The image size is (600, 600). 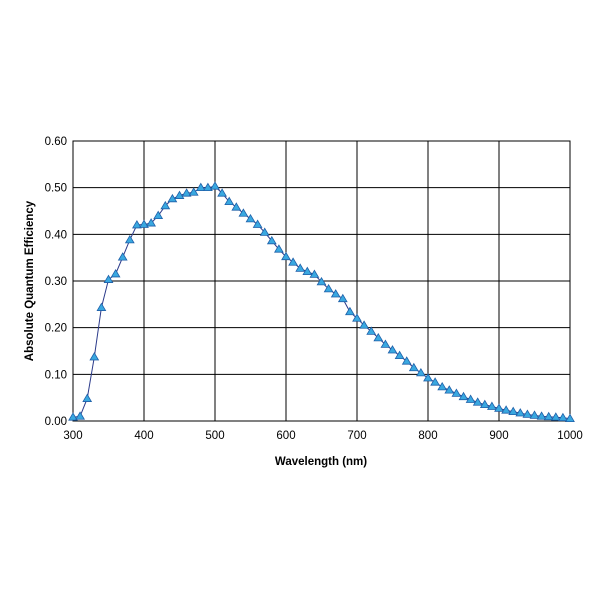 What do you see at coordinates (56, 329) in the screenshot?
I see `y-tick-label: 0.20` at bounding box center [56, 329].